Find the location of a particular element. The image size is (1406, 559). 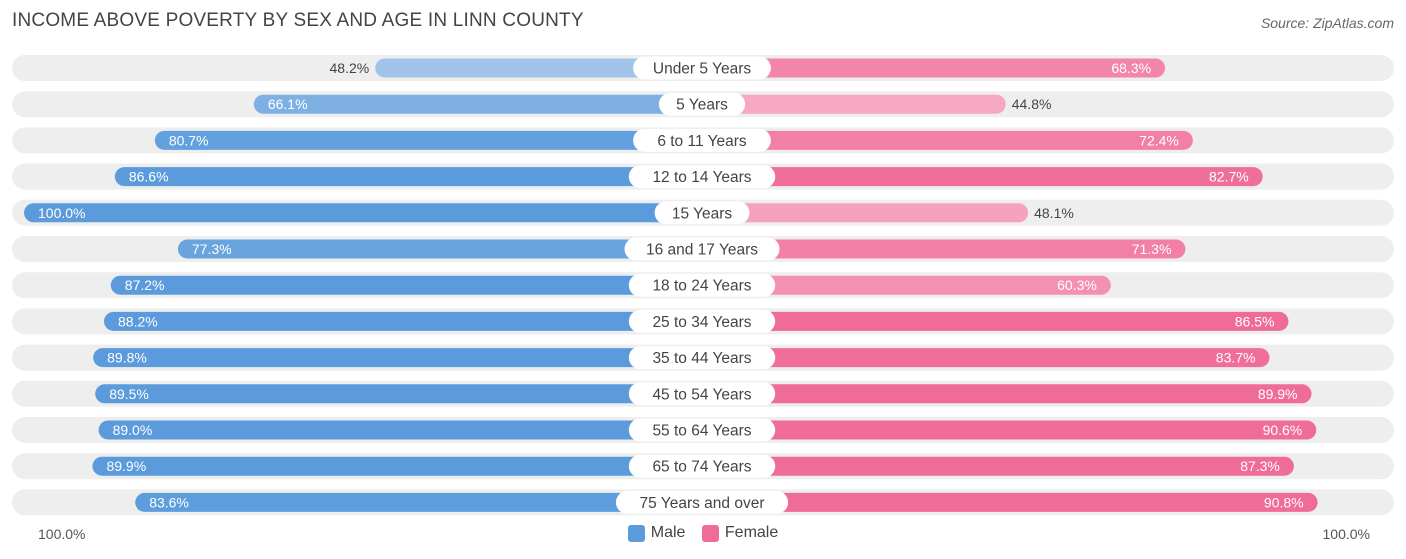

value-label-female: 83.7% is located at coordinates (1236, 358).